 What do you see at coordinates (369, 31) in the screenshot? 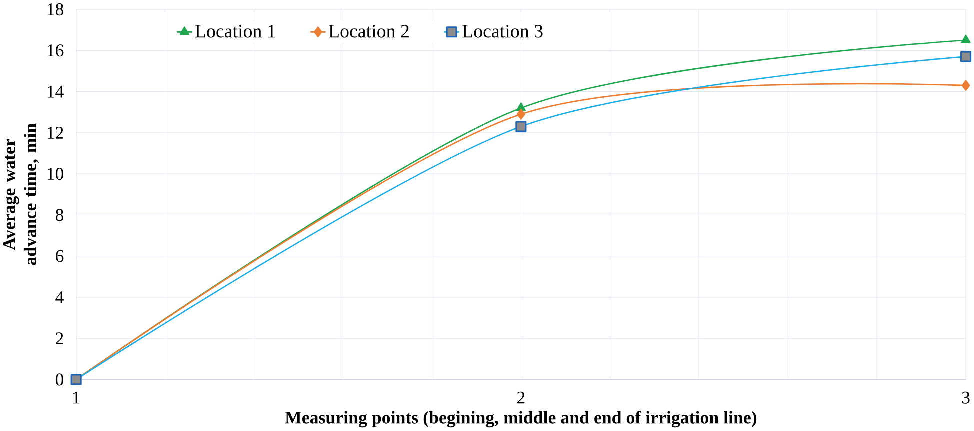
I see `legend-label: Location 2` at bounding box center [369, 31].